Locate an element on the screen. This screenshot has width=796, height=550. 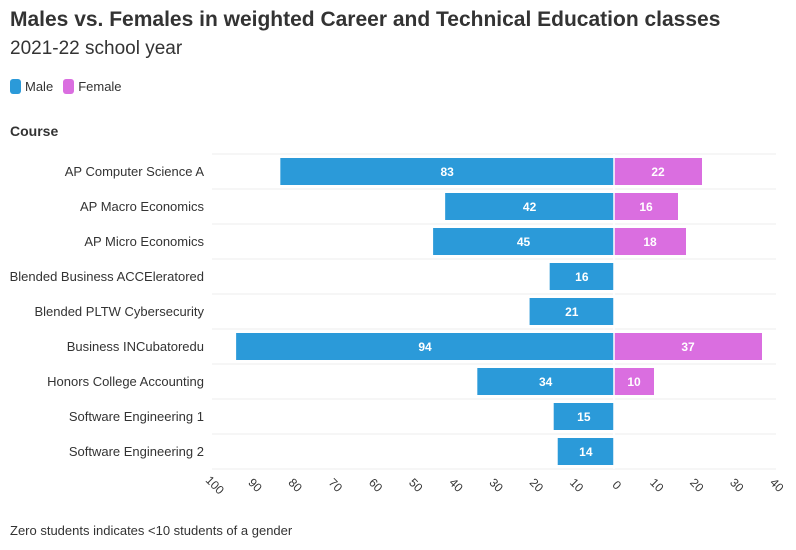
legend-item-female: Female is located at coordinates (92, 86).